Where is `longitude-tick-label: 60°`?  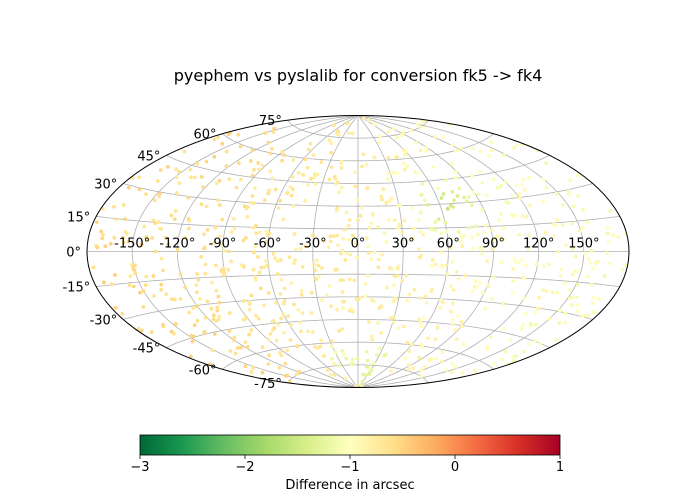 longitude-tick-label: 60° is located at coordinates (448, 244).